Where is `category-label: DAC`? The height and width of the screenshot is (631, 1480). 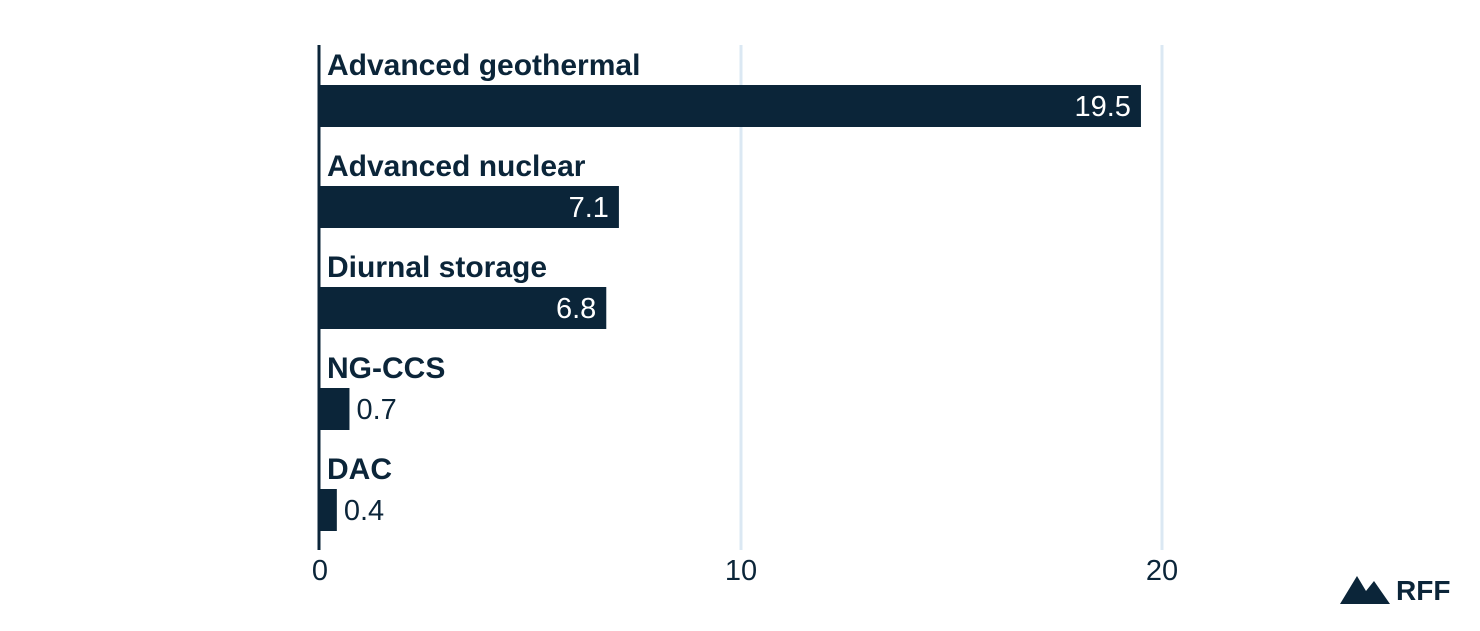 category-label: DAC is located at coordinates (359, 469).